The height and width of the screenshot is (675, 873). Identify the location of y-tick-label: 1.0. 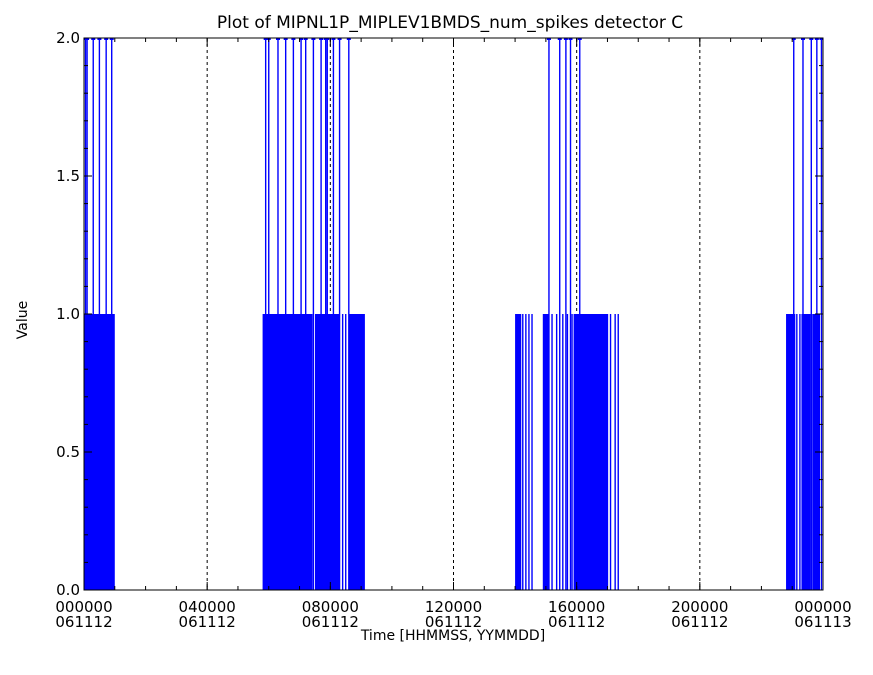
(68, 314).